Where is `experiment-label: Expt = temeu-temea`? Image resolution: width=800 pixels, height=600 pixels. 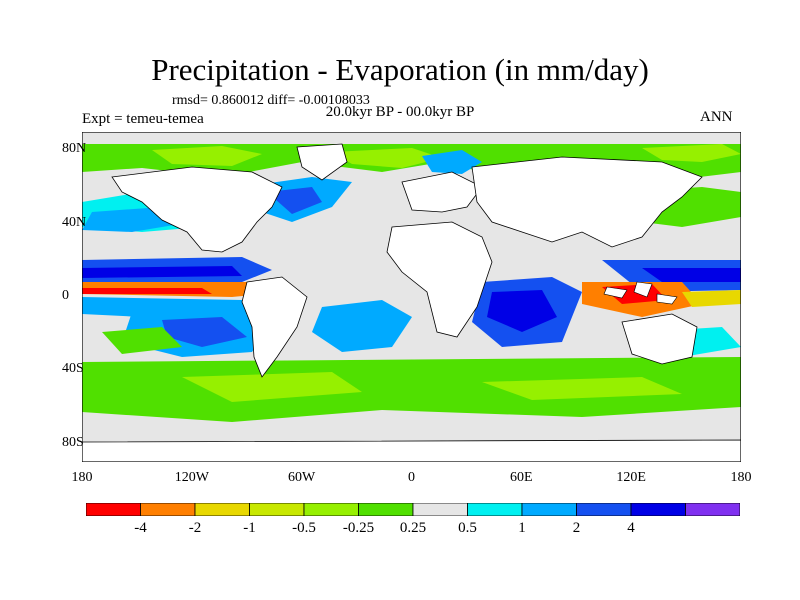 experiment-label: Expt = temeu-temea is located at coordinates (143, 119).